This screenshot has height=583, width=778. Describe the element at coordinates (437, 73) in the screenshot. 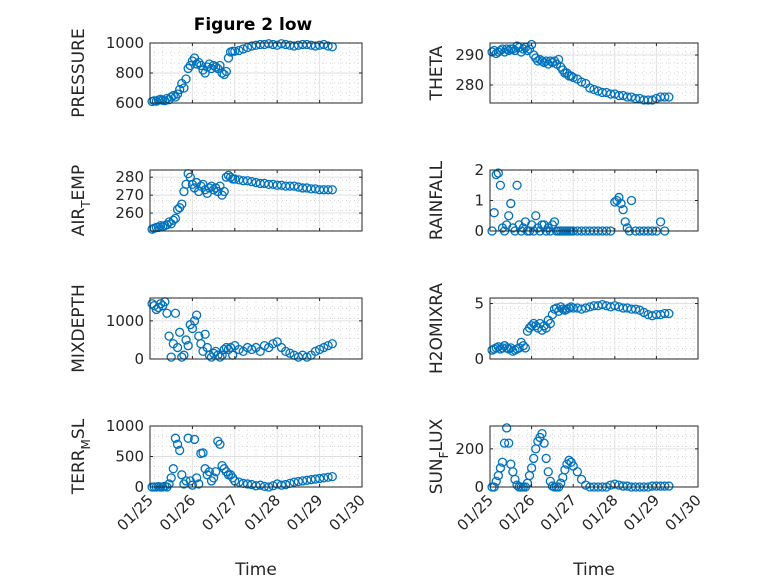

I see `y-axis-label: THETA` at that location.